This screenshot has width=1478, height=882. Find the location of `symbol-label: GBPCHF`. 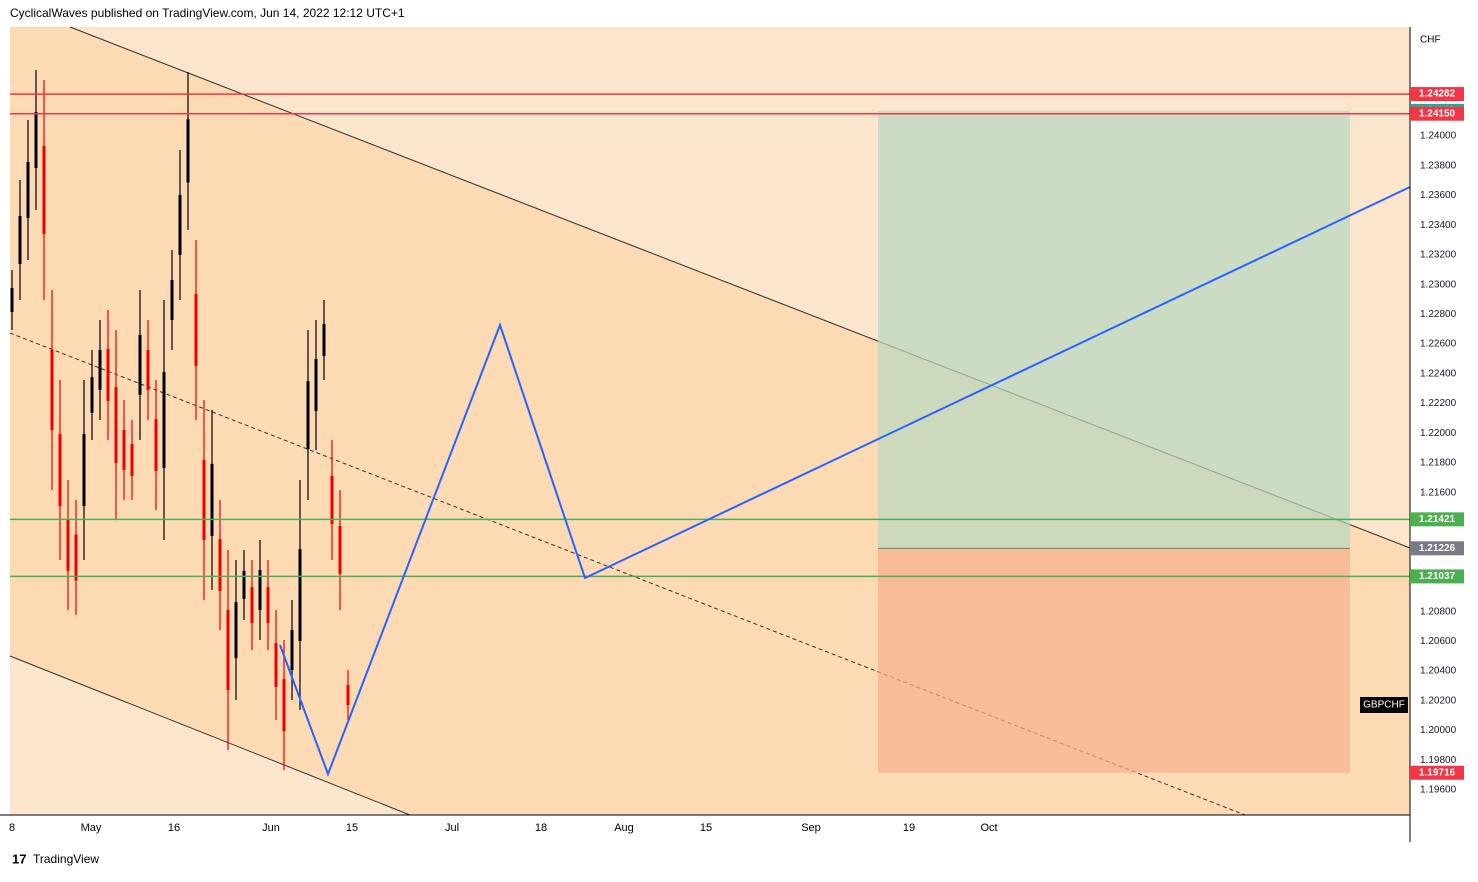

symbol-label: GBPCHF is located at coordinates (1384, 705).